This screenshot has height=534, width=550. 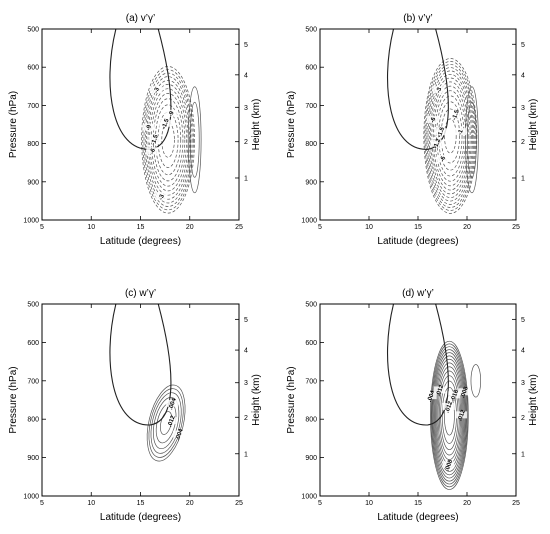 What do you see at coordinates (437, 143) in the screenshot?
I see `contour-label: -1.2` at bounding box center [437, 143].